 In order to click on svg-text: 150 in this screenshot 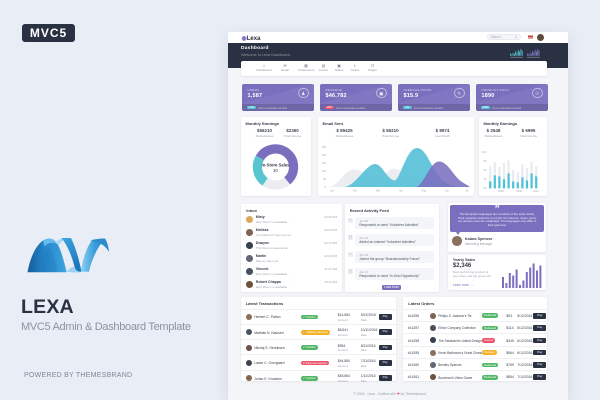, I will do `click(323, 163)`.